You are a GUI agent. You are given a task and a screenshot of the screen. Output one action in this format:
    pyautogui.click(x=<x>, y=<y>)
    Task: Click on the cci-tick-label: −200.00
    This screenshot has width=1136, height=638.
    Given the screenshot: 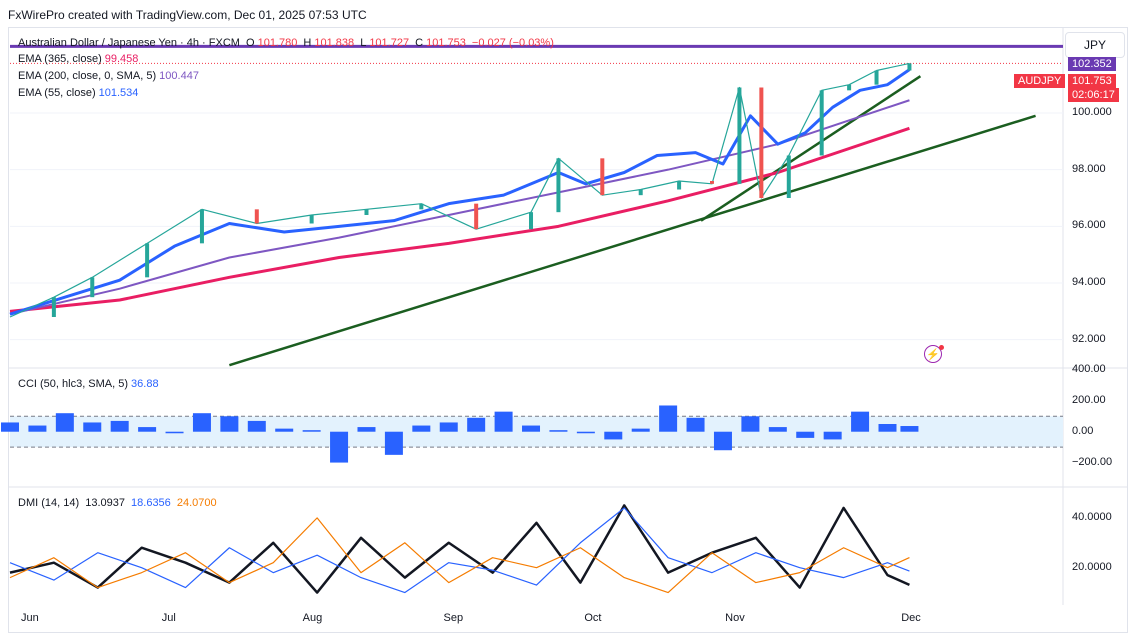 What is the action you would take?
    pyautogui.click(x=1092, y=461)
    